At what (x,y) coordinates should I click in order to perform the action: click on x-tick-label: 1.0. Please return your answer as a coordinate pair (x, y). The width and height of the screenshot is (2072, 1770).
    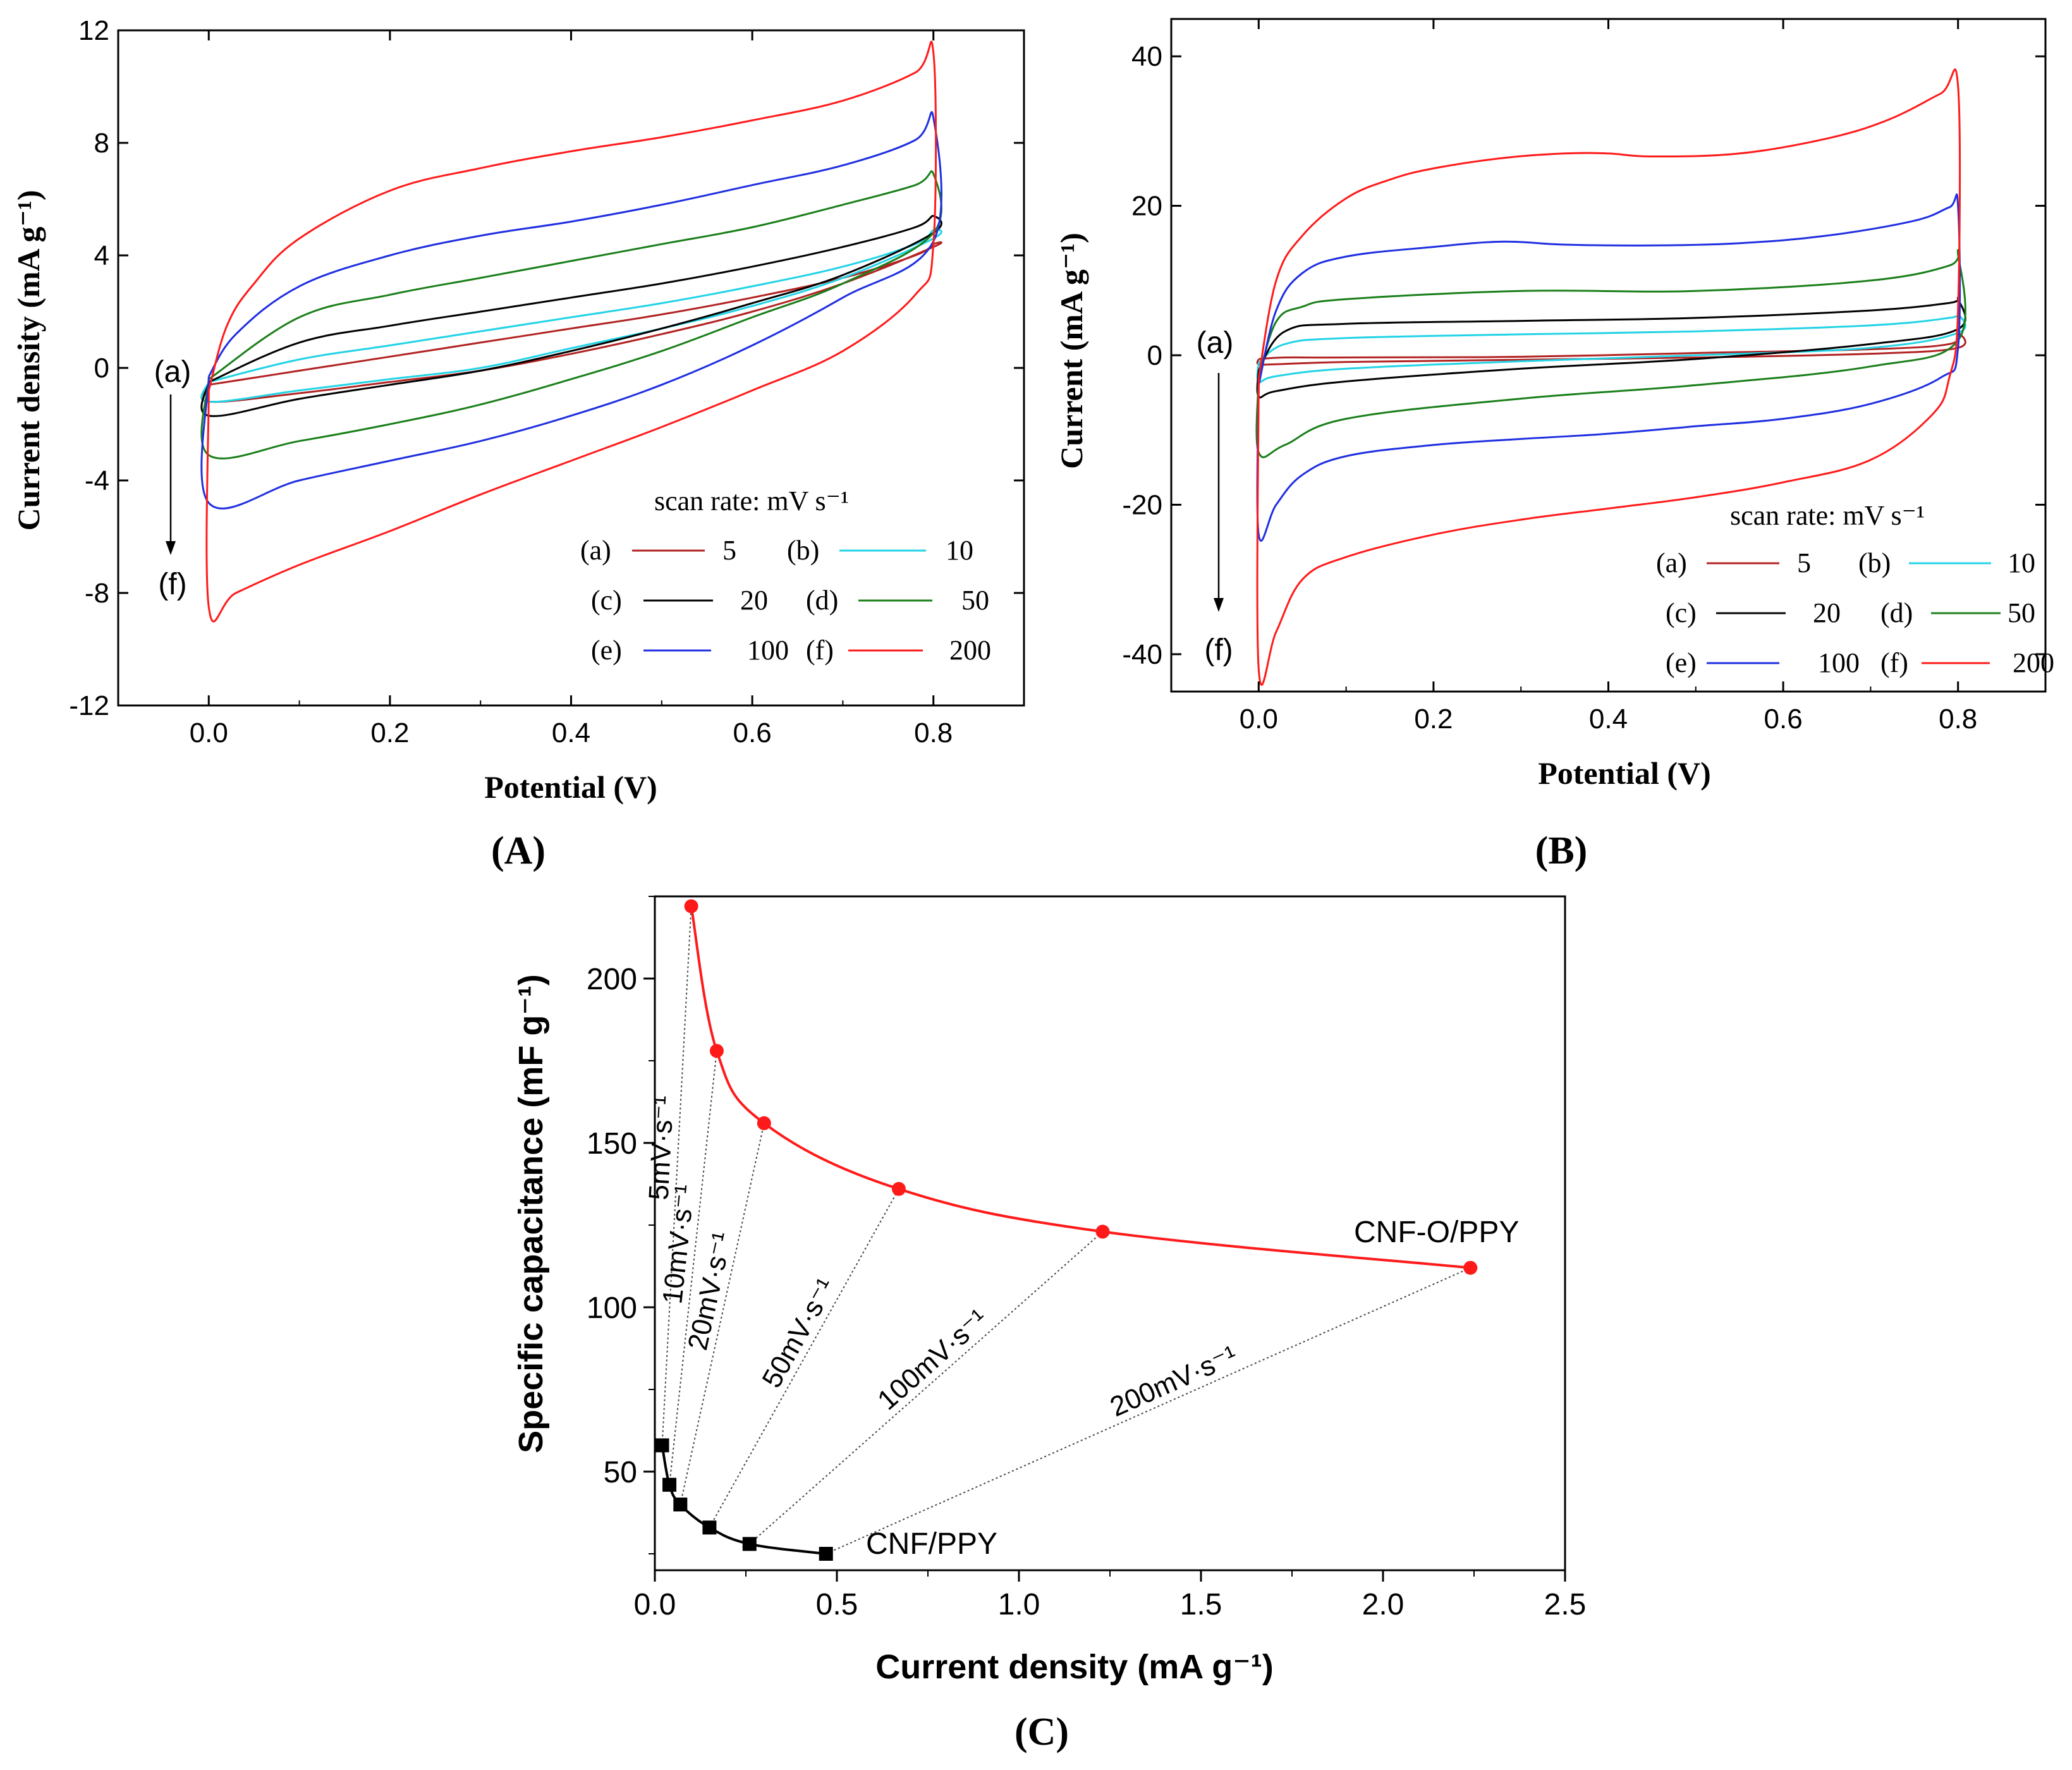
    Looking at the image, I should click on (1019, 1604).